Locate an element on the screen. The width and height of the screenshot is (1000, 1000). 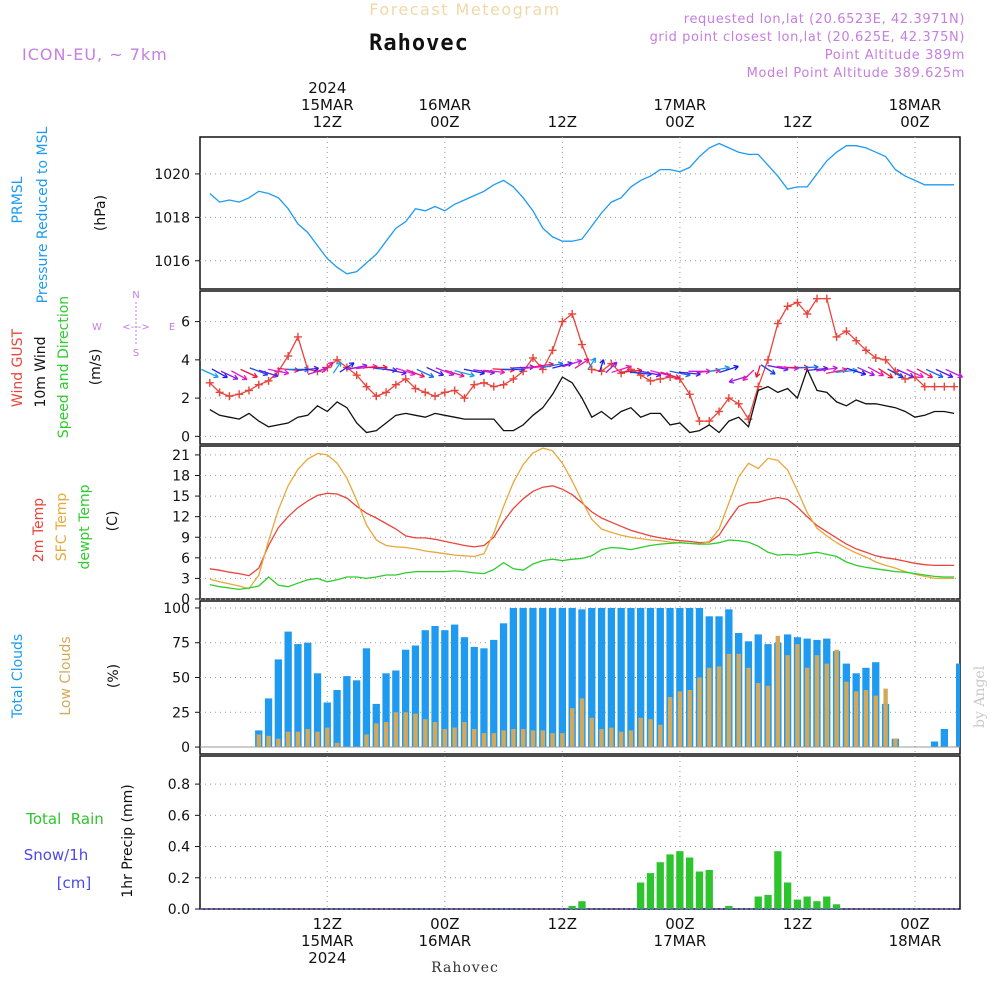
panel-wind: 0 2 4 6 is located at coordinates (572, 367).